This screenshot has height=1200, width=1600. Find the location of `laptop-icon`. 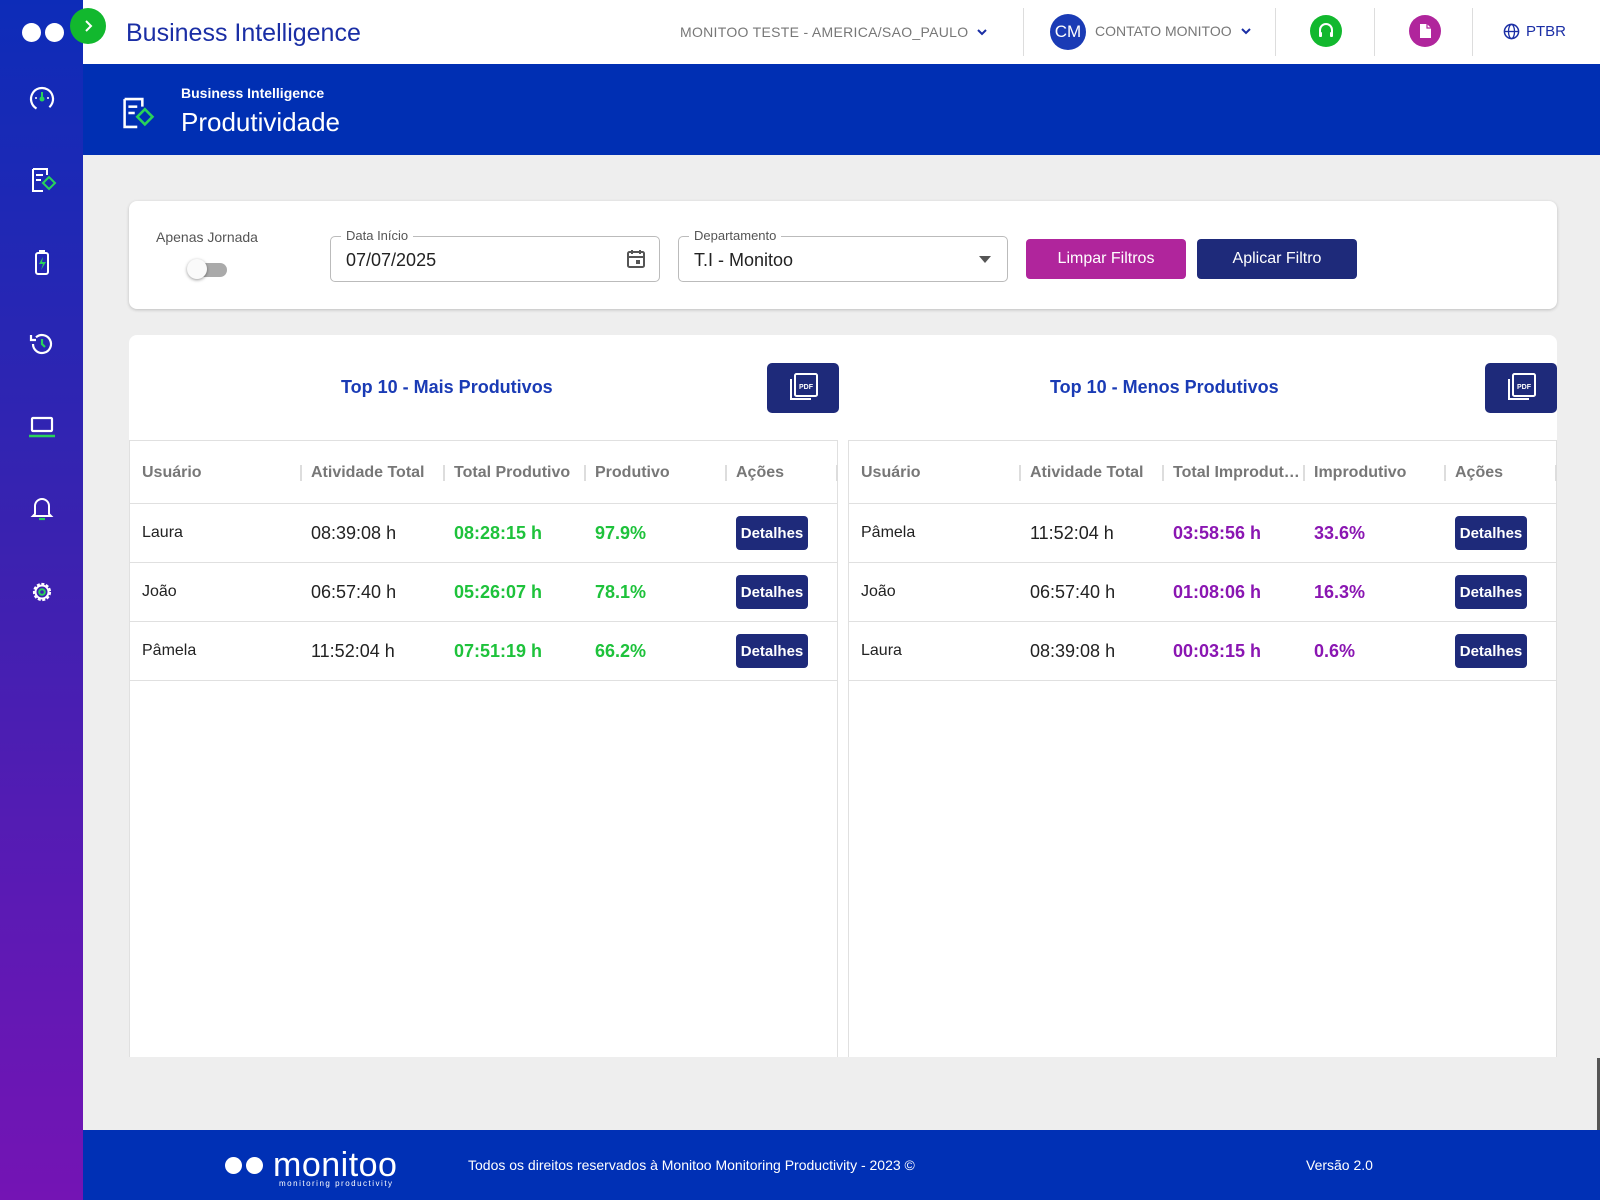

laptop-icon is located at coordinates (41, 427).